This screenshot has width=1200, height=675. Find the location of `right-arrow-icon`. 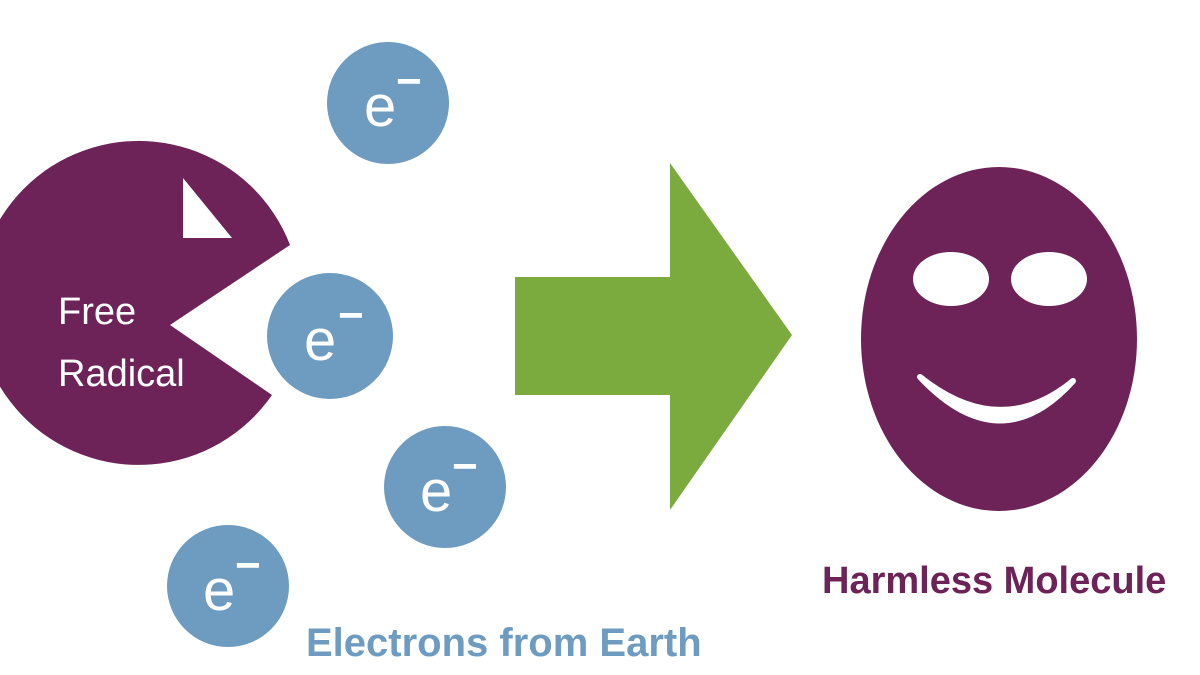

right-arrow-icon is located at coordinates (653, 336).